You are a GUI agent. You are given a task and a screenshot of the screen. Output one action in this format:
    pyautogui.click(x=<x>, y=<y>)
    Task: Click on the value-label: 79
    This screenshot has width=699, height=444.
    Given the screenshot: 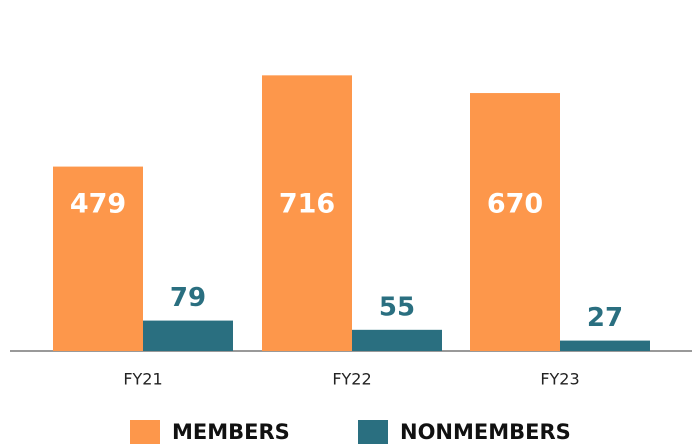 What is the action you would take?
    pyautogui.click(x=188, y=298)
    